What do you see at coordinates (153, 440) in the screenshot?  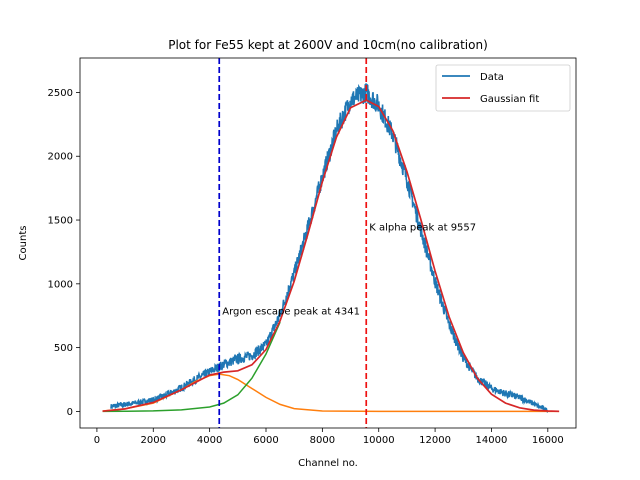 I see `x-tick-label: 2000` at bounding box center [153, 440].